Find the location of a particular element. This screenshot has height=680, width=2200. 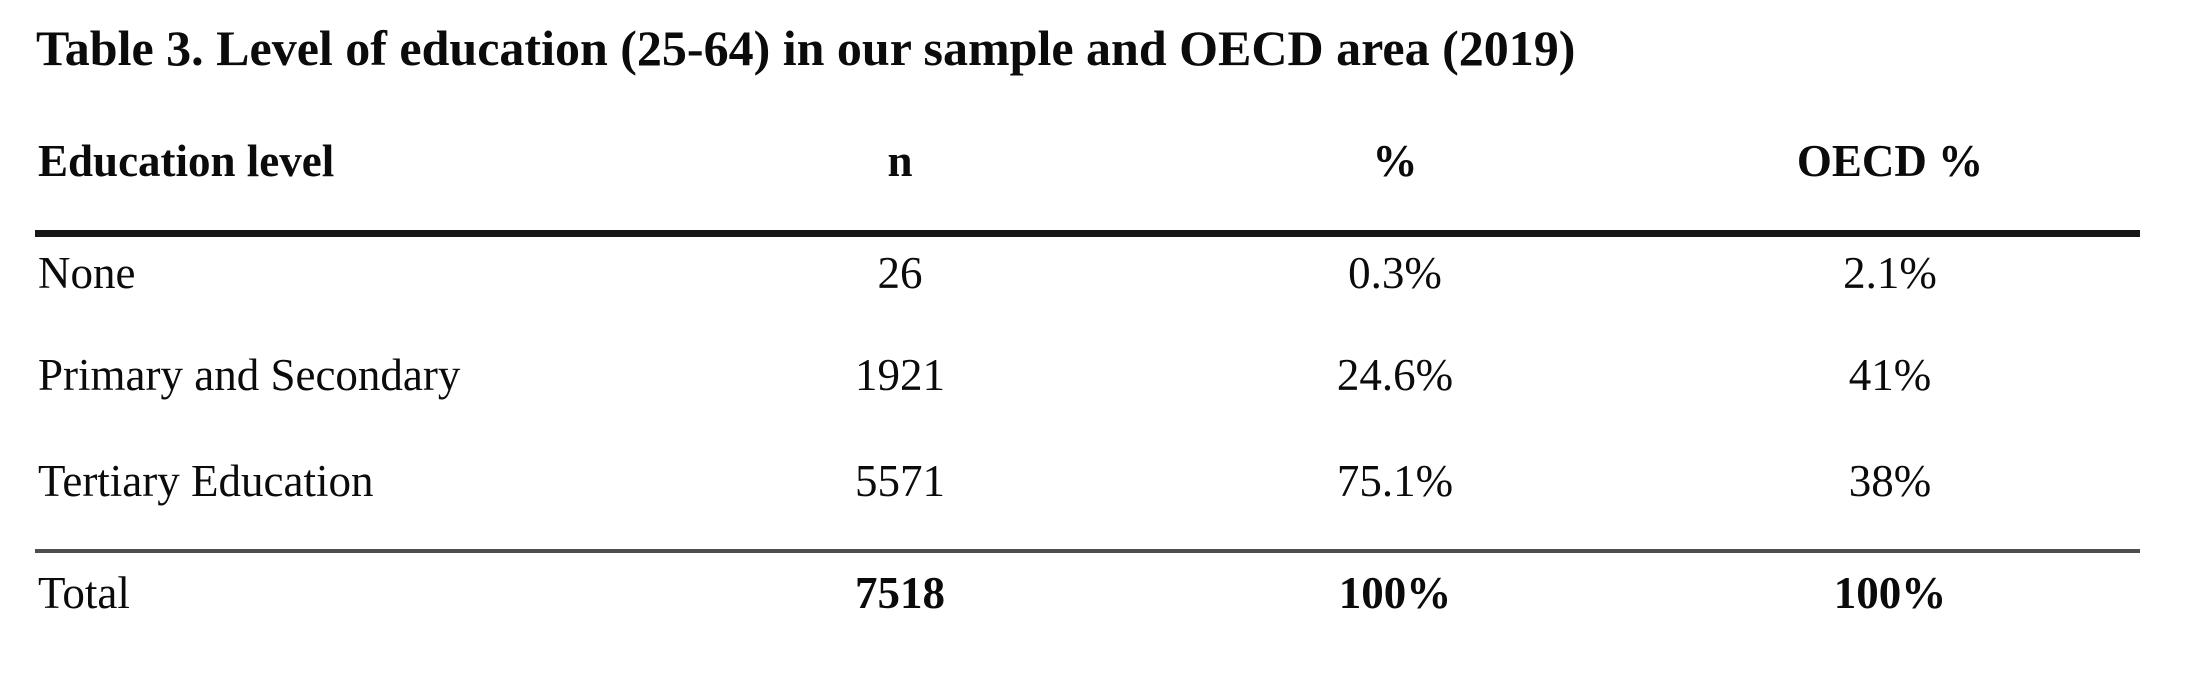

cell-n: 26 is located at coordinates (900, 272).